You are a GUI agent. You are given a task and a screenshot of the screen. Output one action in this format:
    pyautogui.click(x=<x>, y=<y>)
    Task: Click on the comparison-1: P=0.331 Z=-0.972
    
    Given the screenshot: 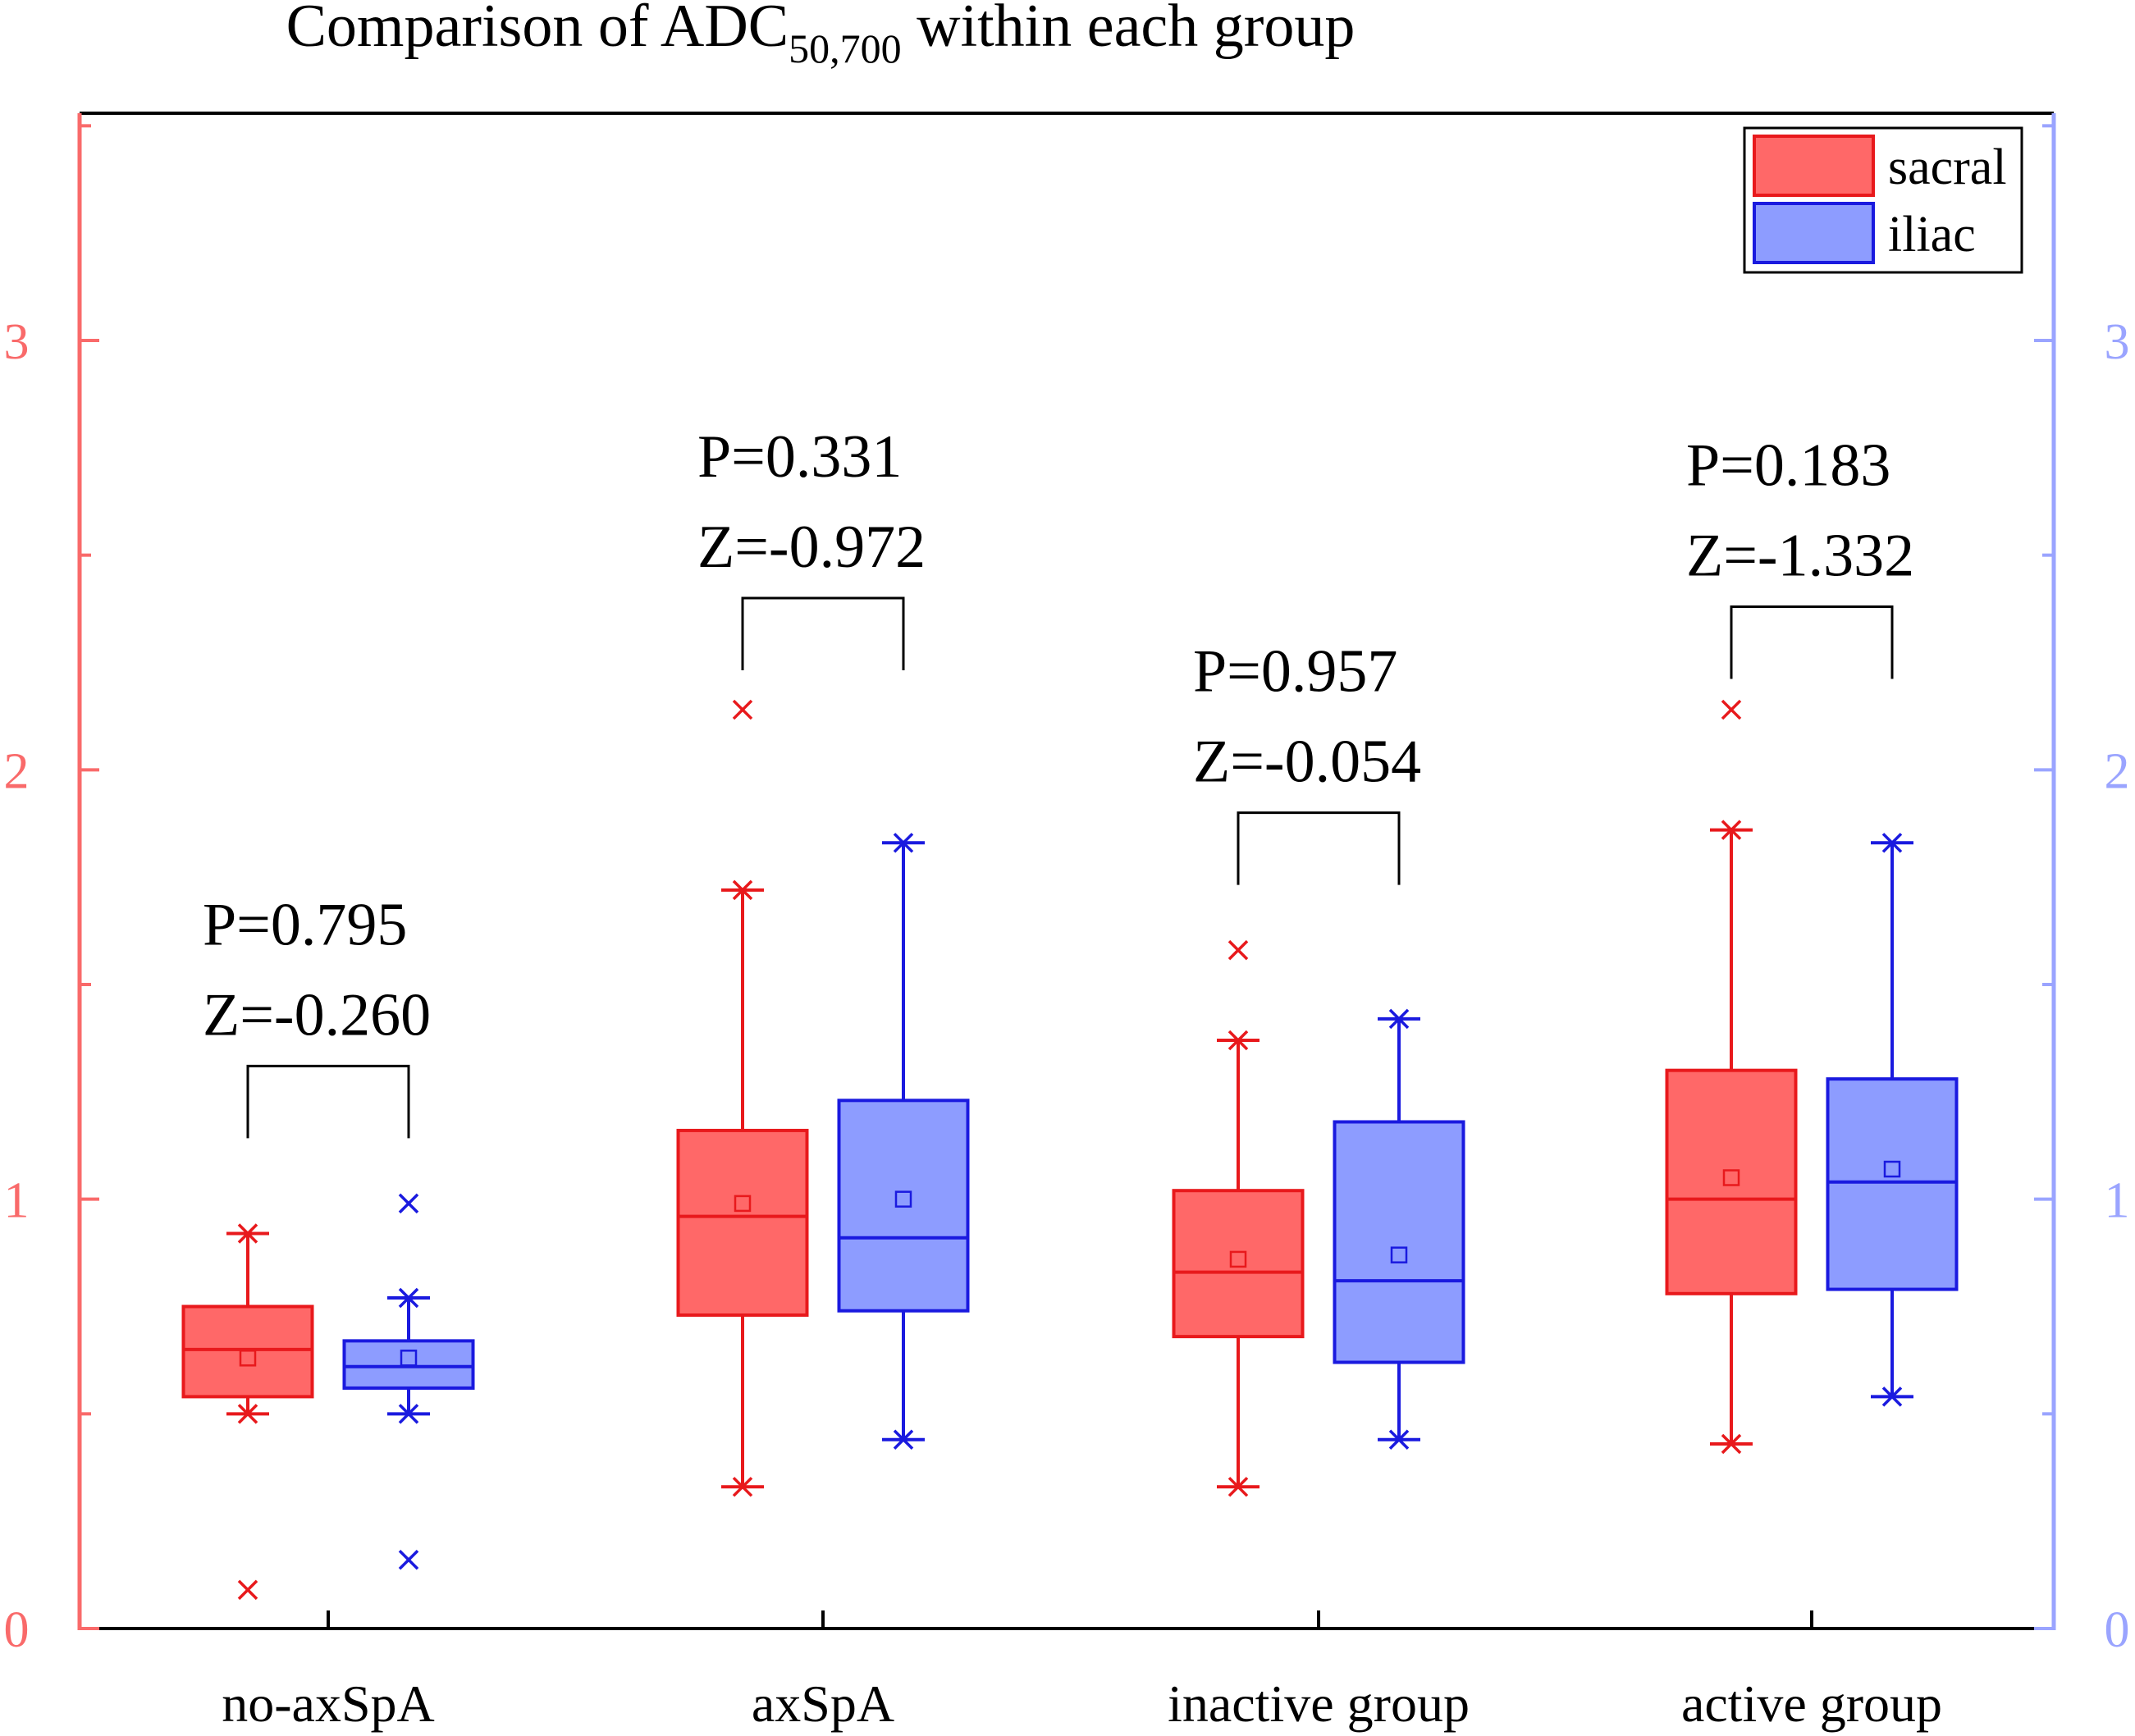 What is the action you would take?
    pyautogui.click(x=811, y=546)
    